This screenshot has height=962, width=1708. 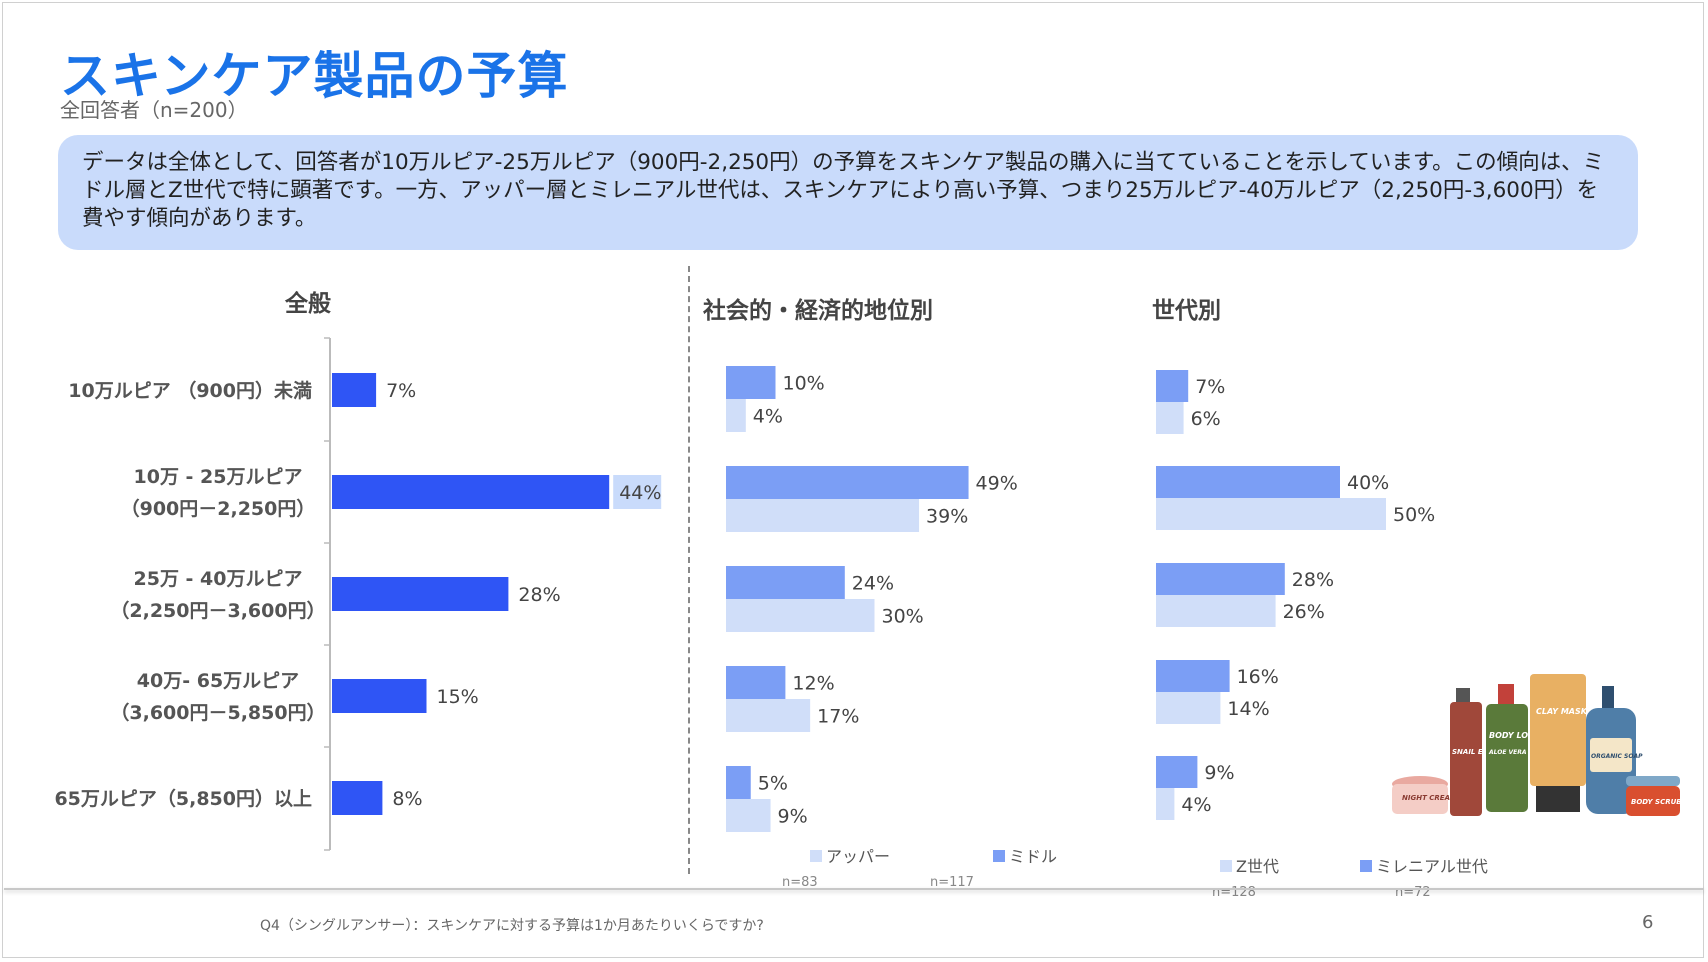 What do you see at coordinates (773, 784) in the screenshot?
I see `ses-value-label: 5%` at bounding box center [773, 784].